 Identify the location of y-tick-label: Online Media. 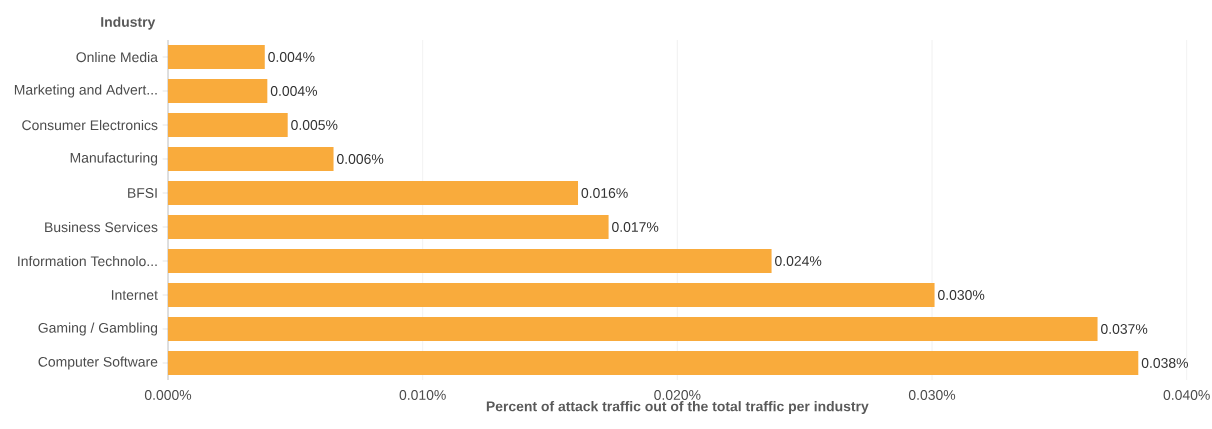
(117, 57).